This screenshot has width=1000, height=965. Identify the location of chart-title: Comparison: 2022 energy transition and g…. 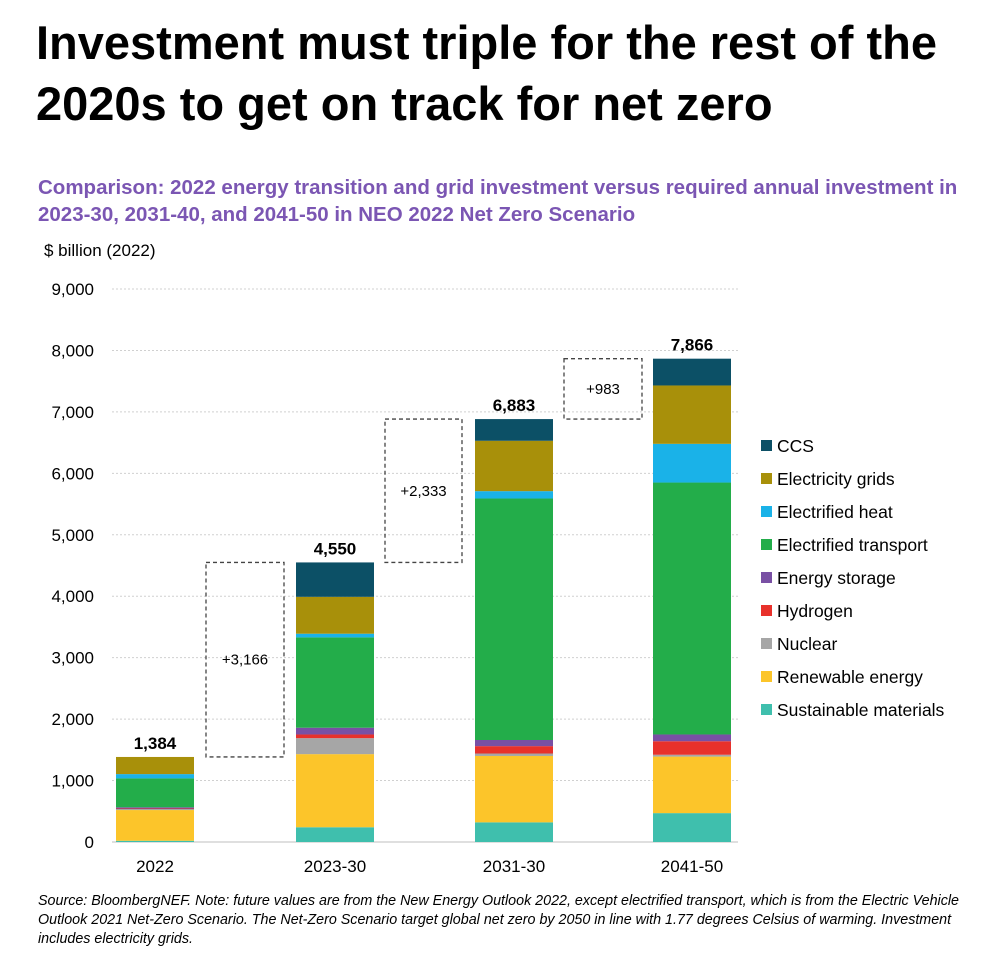
(498, 201).